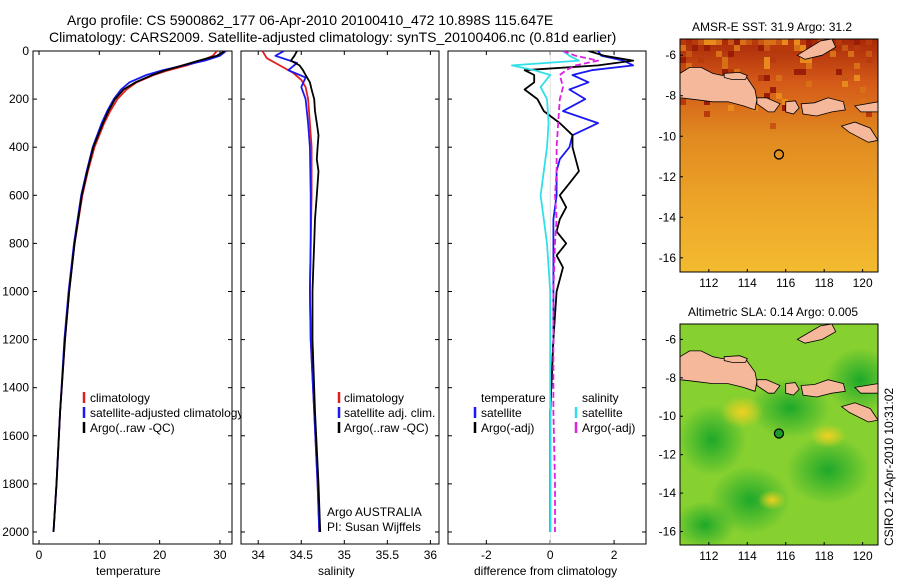  Describe the element at coordinates (160, 555) in the screenshot. I see `x-tick-label: 20` at that location.